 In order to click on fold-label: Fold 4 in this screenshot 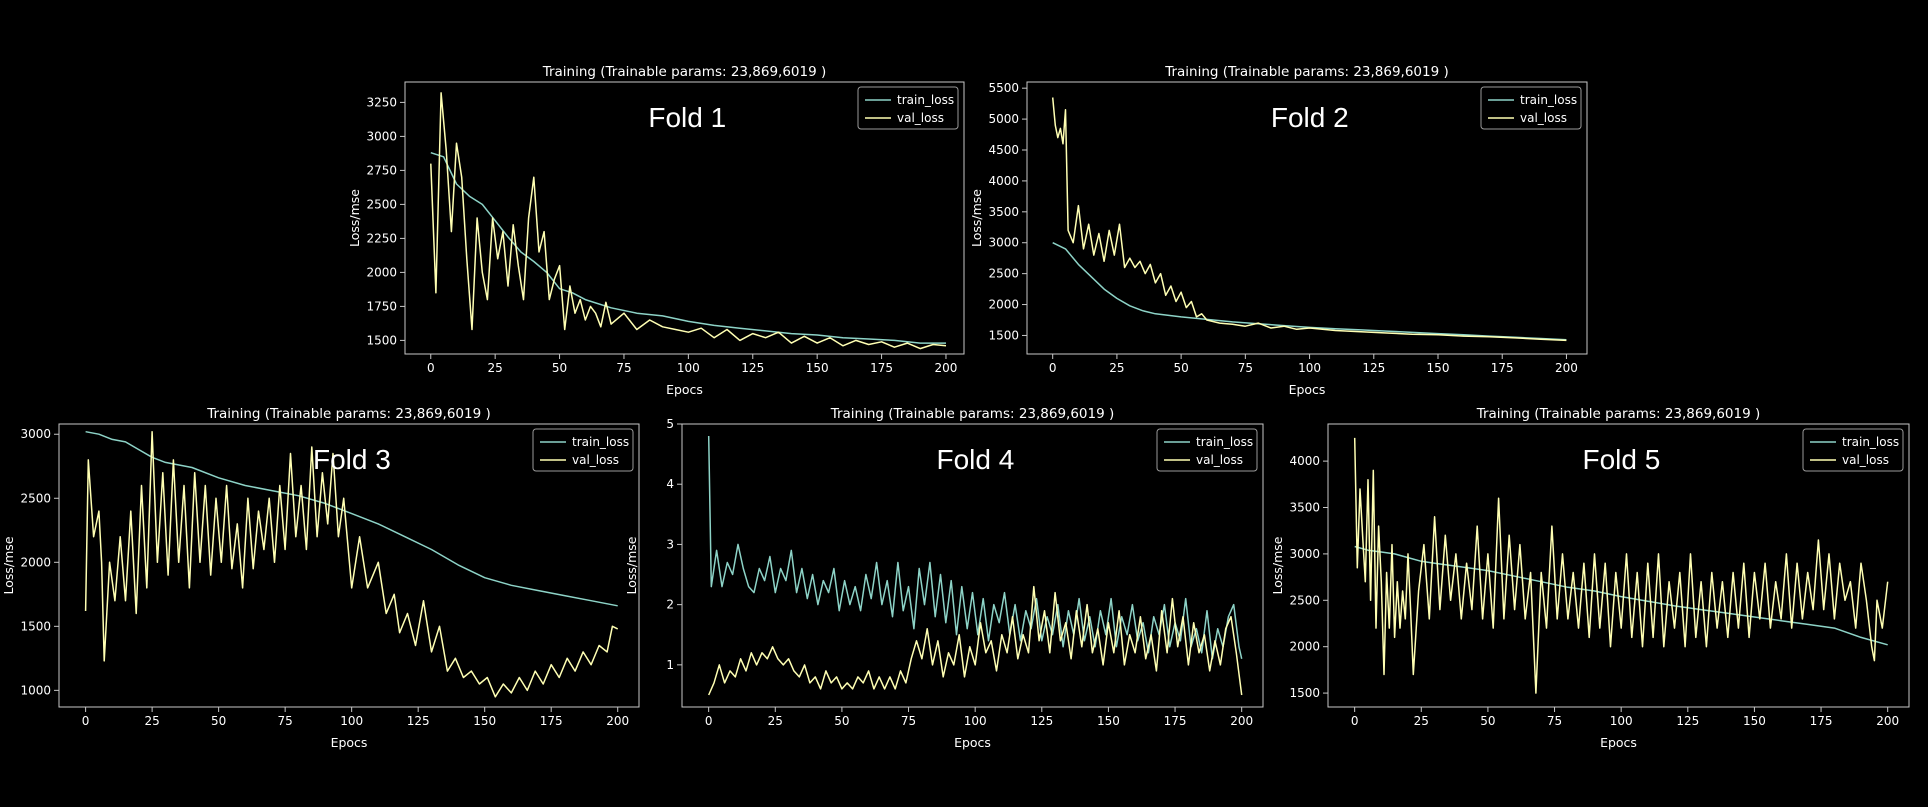, I will do `click(975, 459)`.